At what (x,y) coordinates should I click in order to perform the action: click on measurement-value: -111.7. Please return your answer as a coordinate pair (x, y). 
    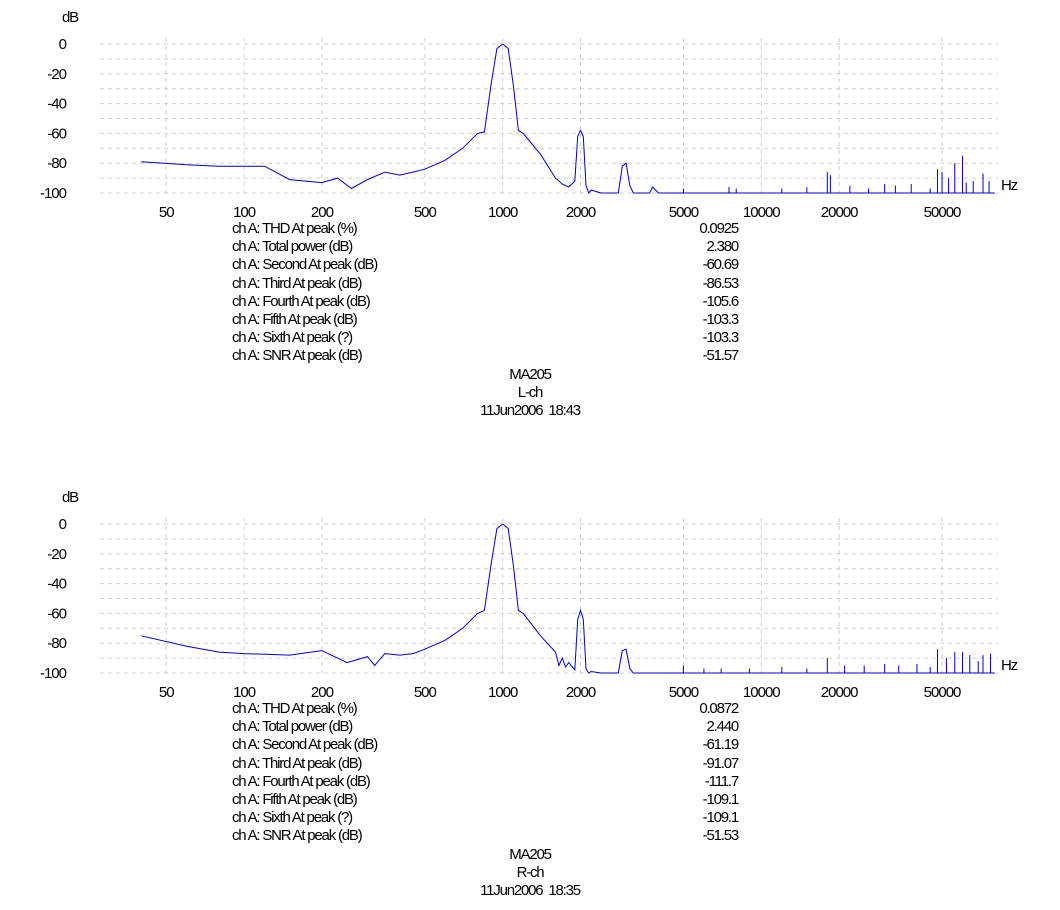
    Looking at the image, I should click on (721, 781).